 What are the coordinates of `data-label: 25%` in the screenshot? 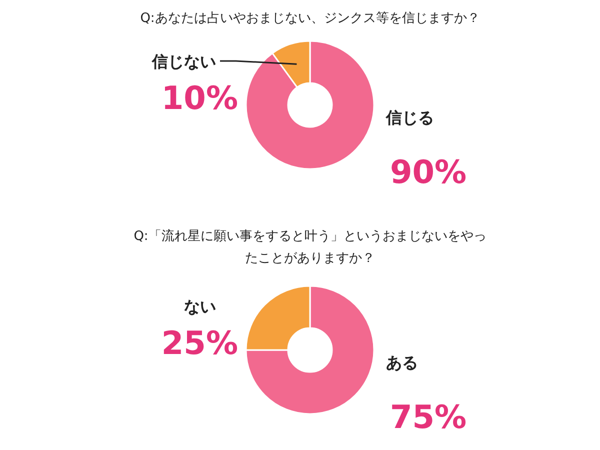 It's located at (199, 343).